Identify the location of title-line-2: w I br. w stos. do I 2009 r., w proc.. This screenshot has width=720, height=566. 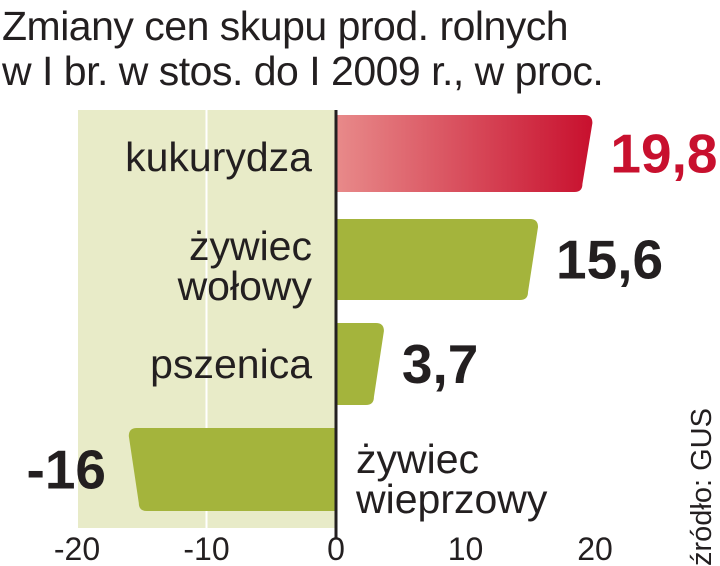
(303, 71).